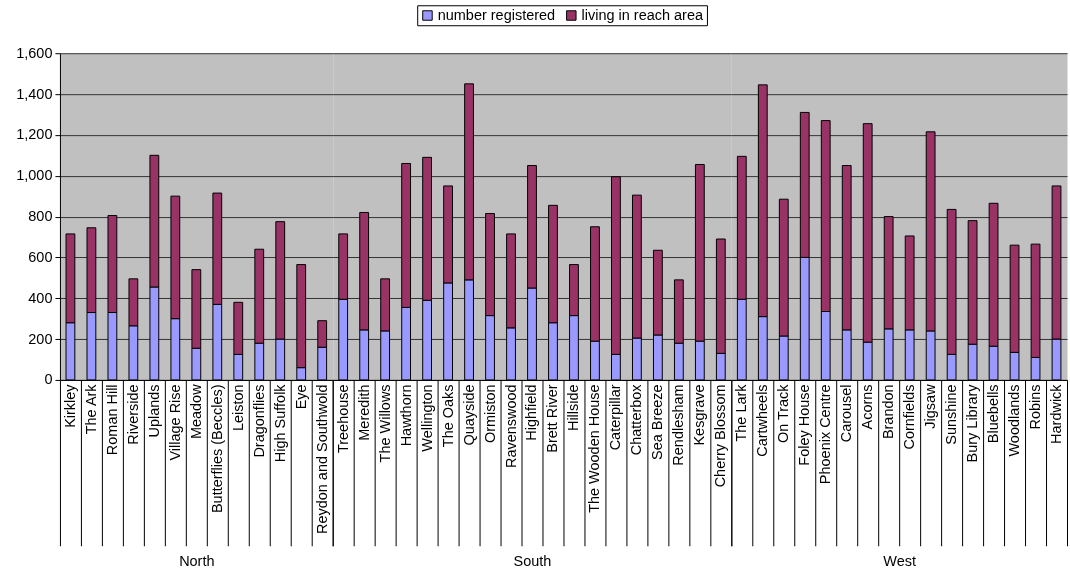 The height and width of the screenshot is (576, 1070). What do you see at coordinates (197, 560) in the screenshot?
I see `x-axis-title: North` at bounding box center [197, 560].